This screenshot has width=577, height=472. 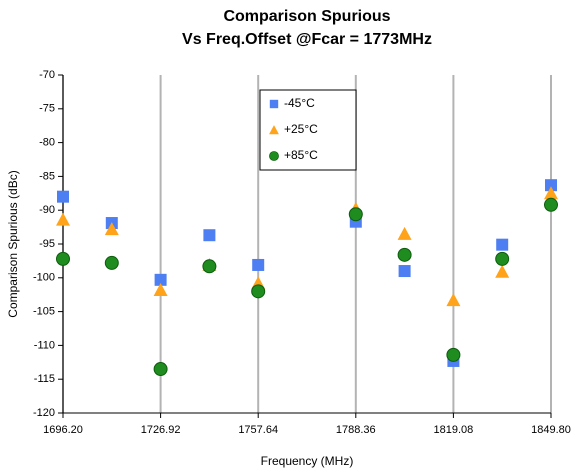 What do you see at coordinates (551, 430) in the screenshot?
I see `x-tick-label: 1849.80` at bounding box center [551, 430].